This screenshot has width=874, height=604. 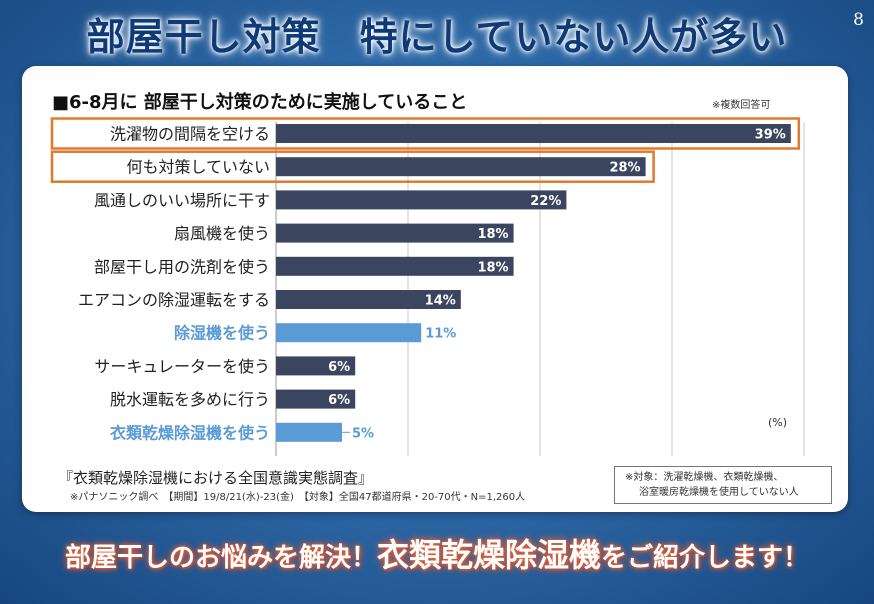 I want to click on target-note-line1: ※対象：洗濯乾燥機、衣類乾燥機、, so click(x=704, y=477).